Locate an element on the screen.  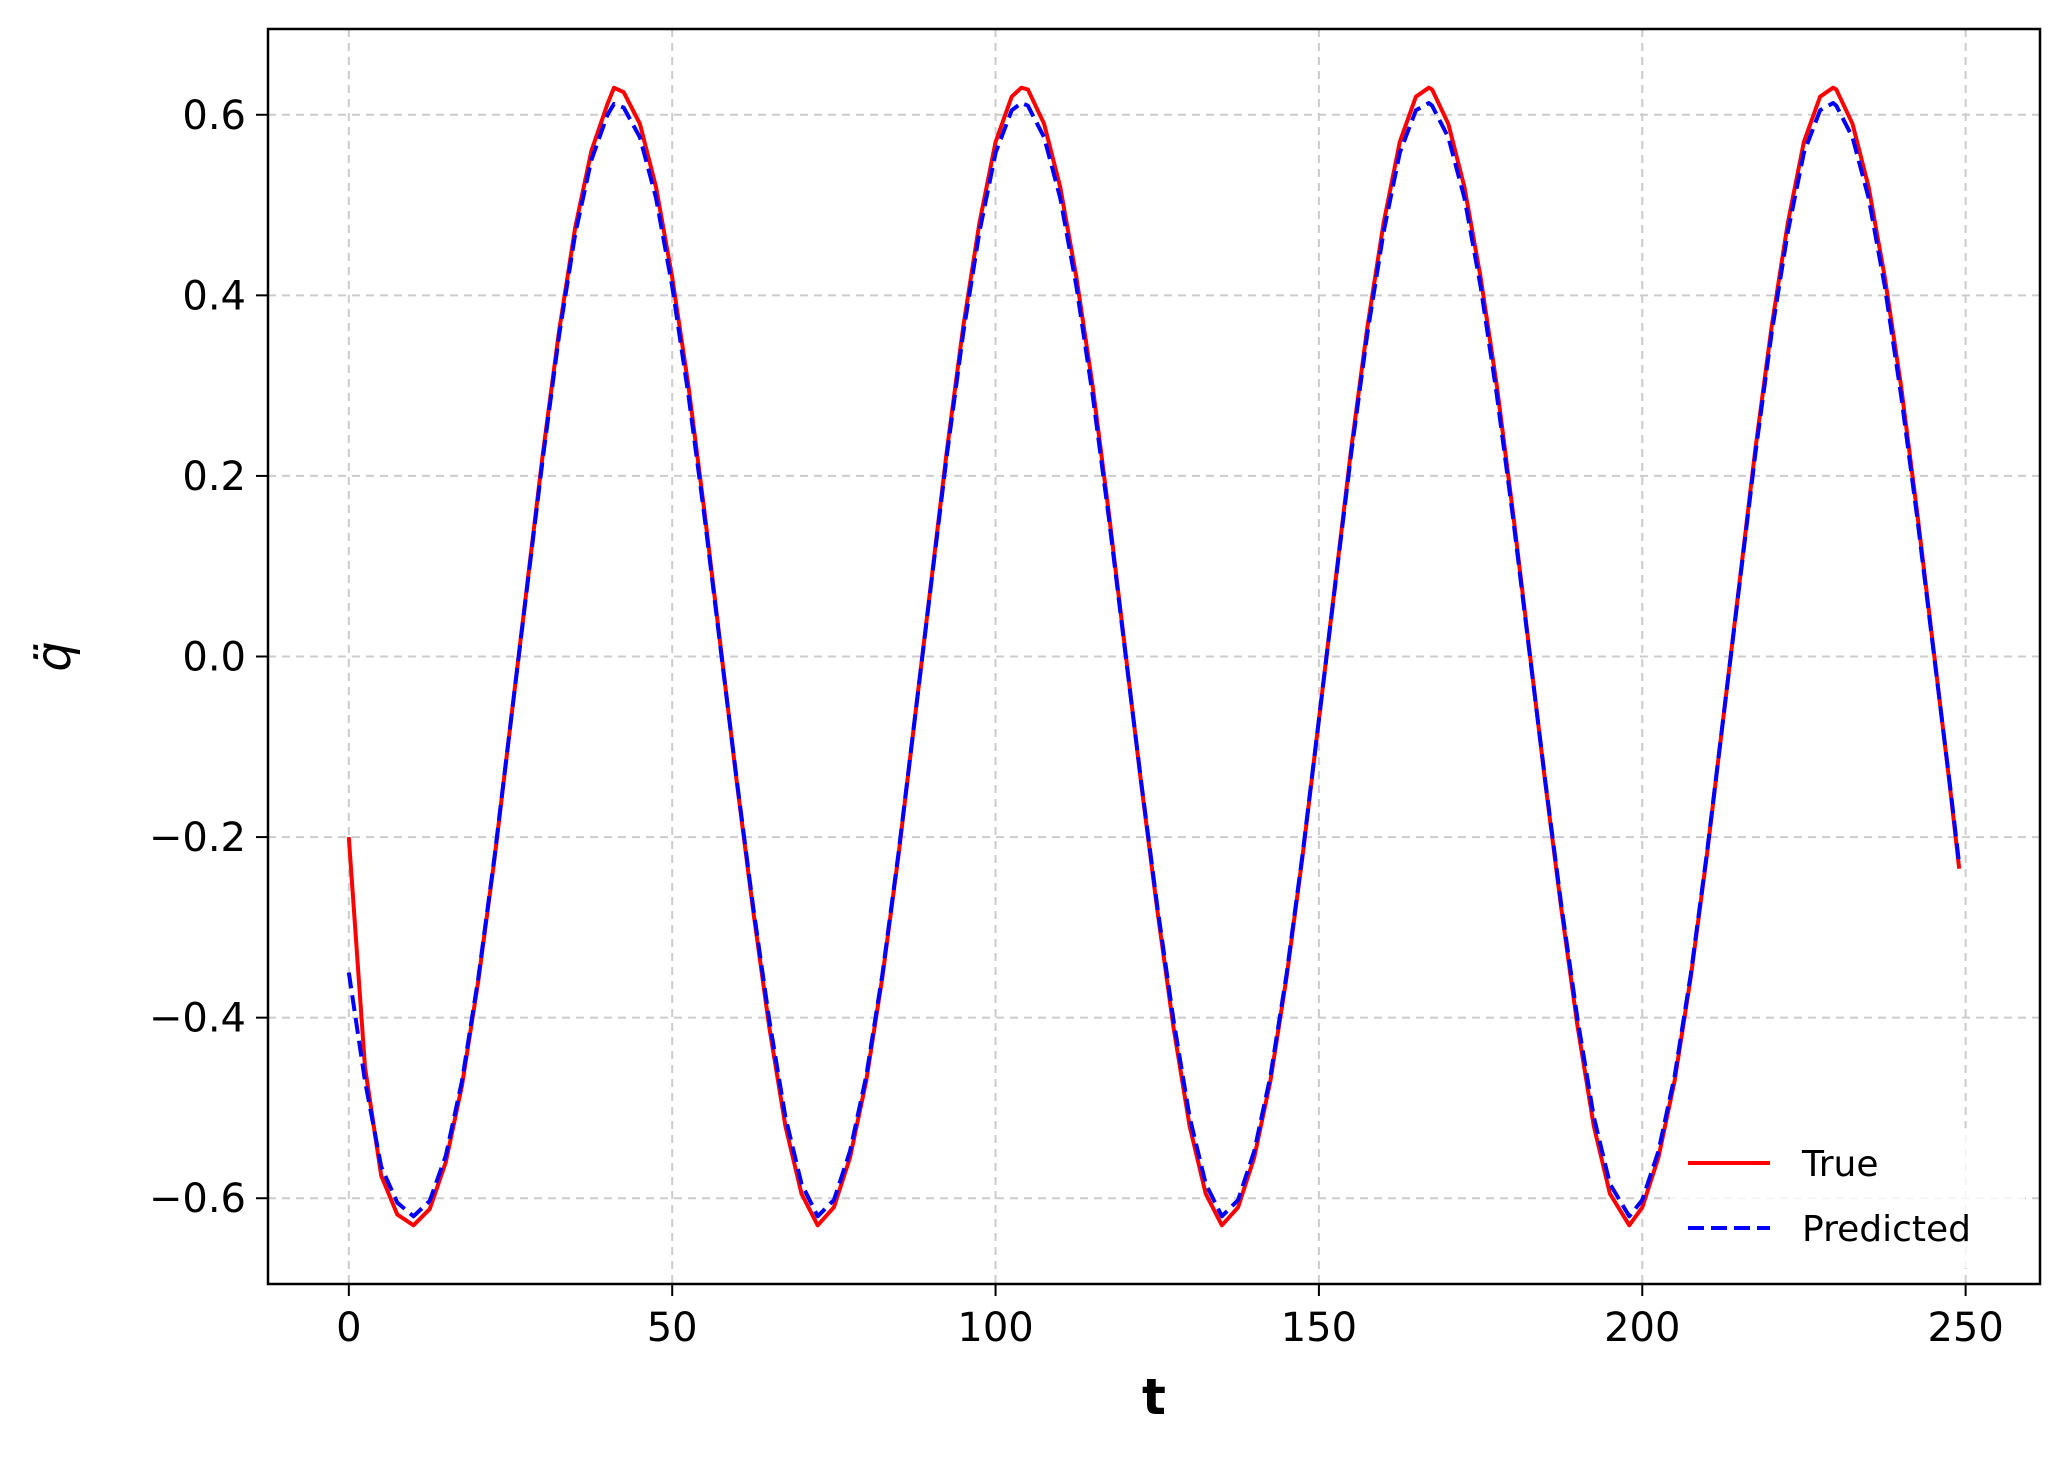
y-axis-label: q̈ is located at coordinates (54, 656).